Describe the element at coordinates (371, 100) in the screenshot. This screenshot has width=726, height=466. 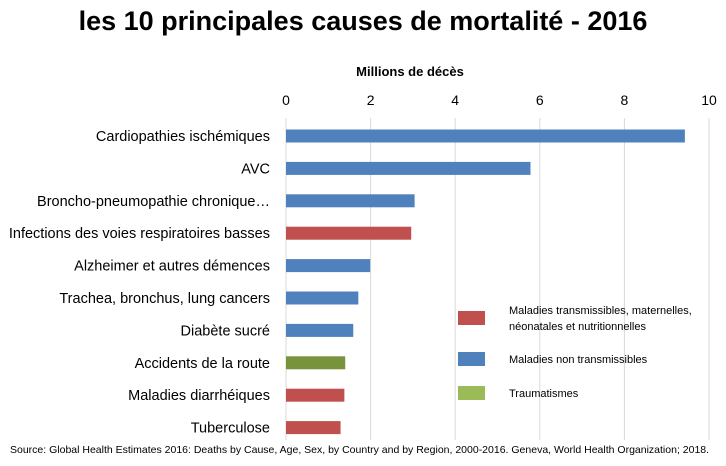
I see `tick-label: 2` at that location.